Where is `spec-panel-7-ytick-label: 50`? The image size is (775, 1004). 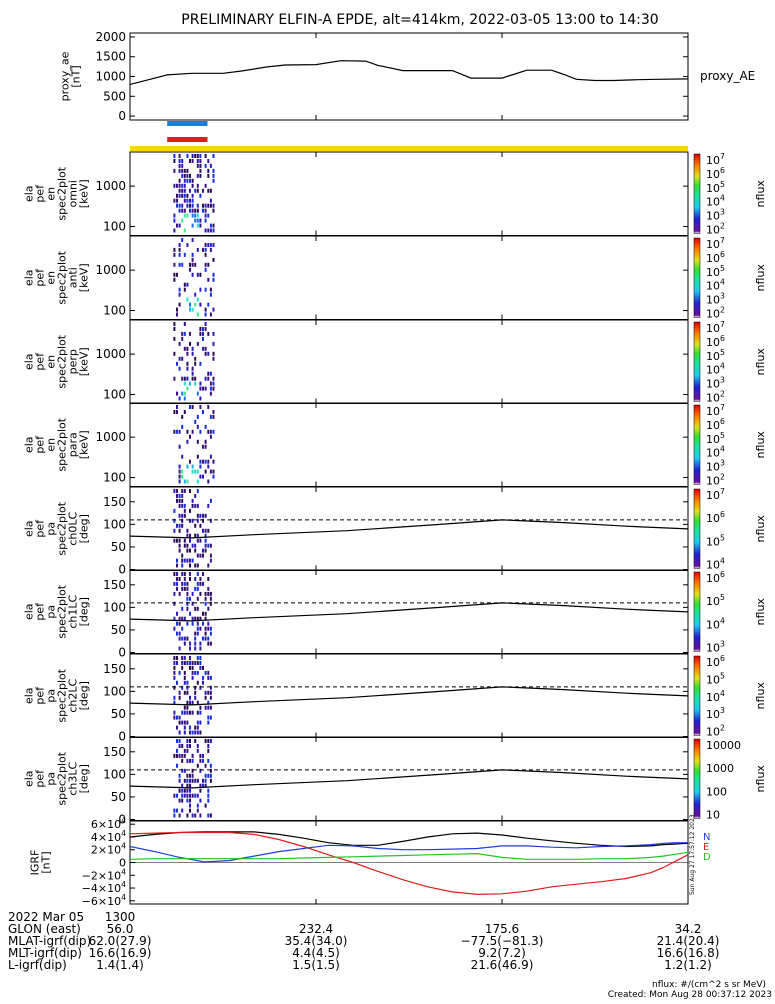 spec-panel-7-ytick-label: 50 is located at coordinates (118, 797).